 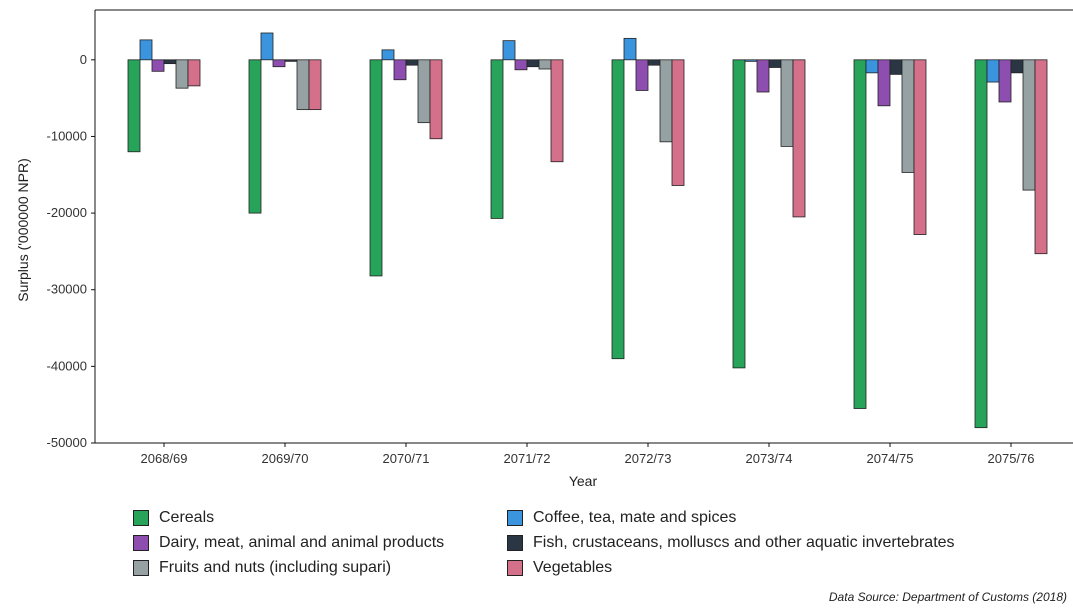 I want to click on x-tick-label: 2071/72, so click(x=527, y=458).